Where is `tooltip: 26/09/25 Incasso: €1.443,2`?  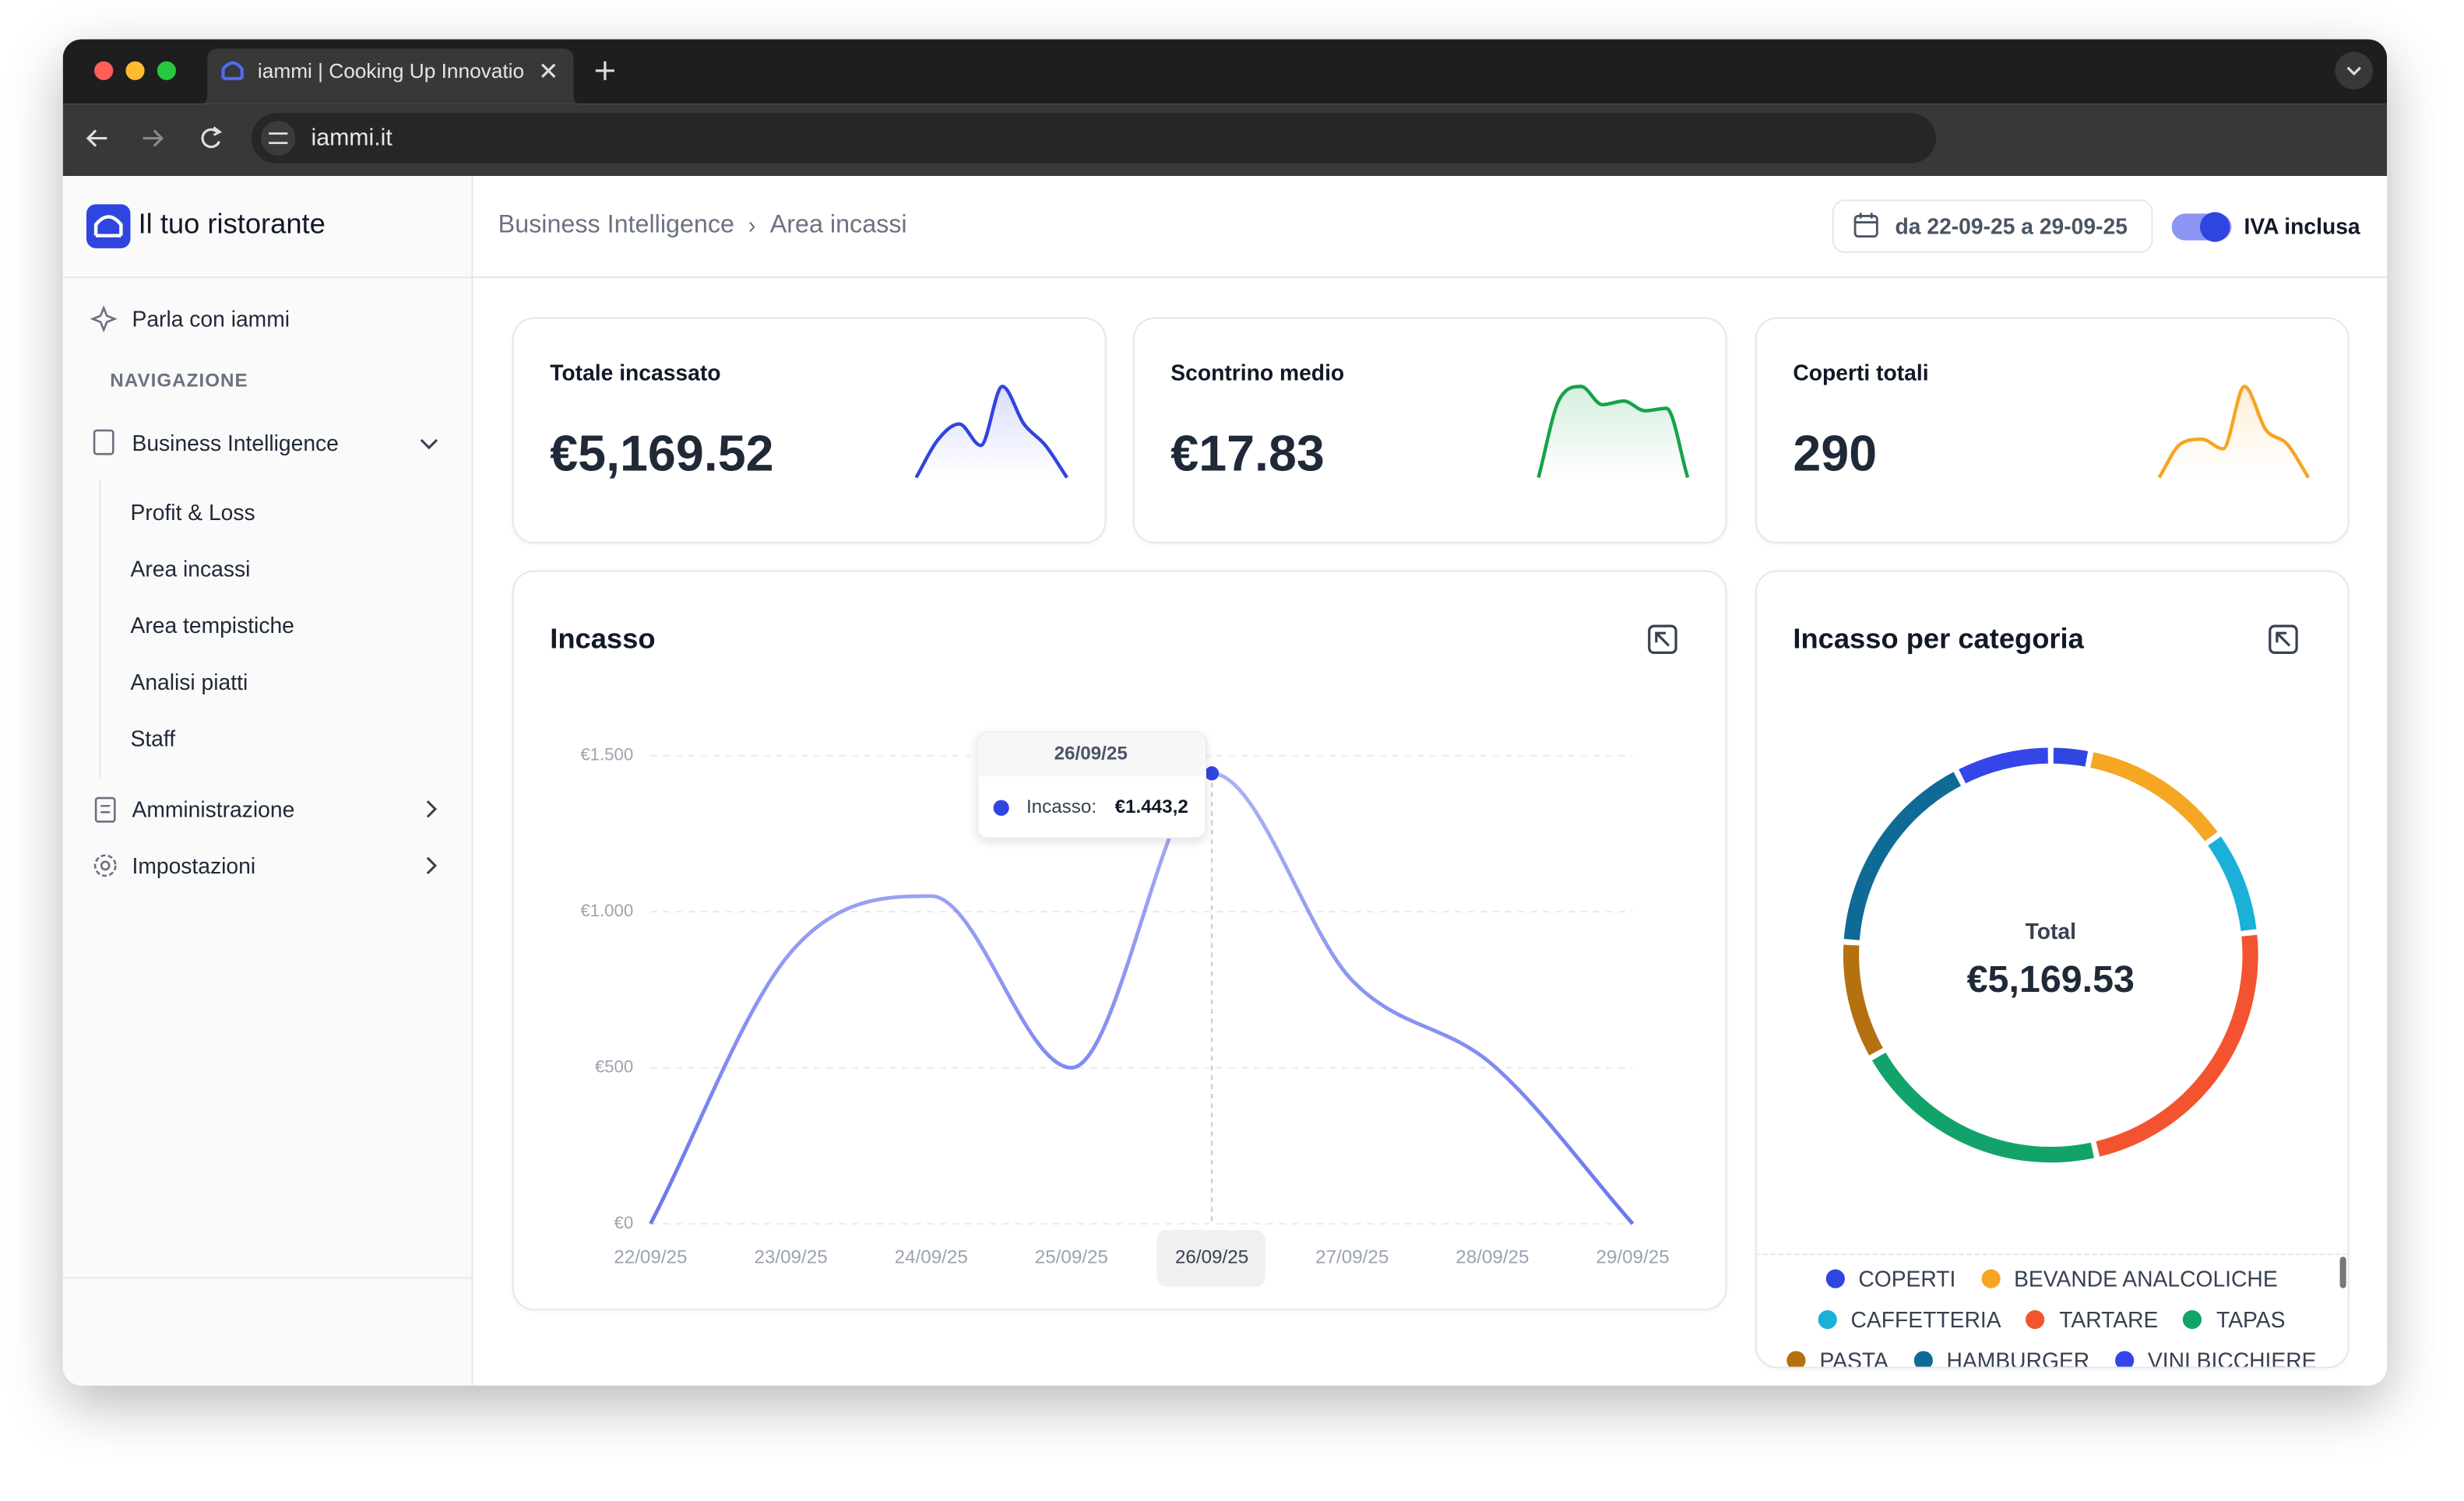
tooltip: 26/09/25 Incasso: €1.443,2 is located at coordinates (1091, 785).